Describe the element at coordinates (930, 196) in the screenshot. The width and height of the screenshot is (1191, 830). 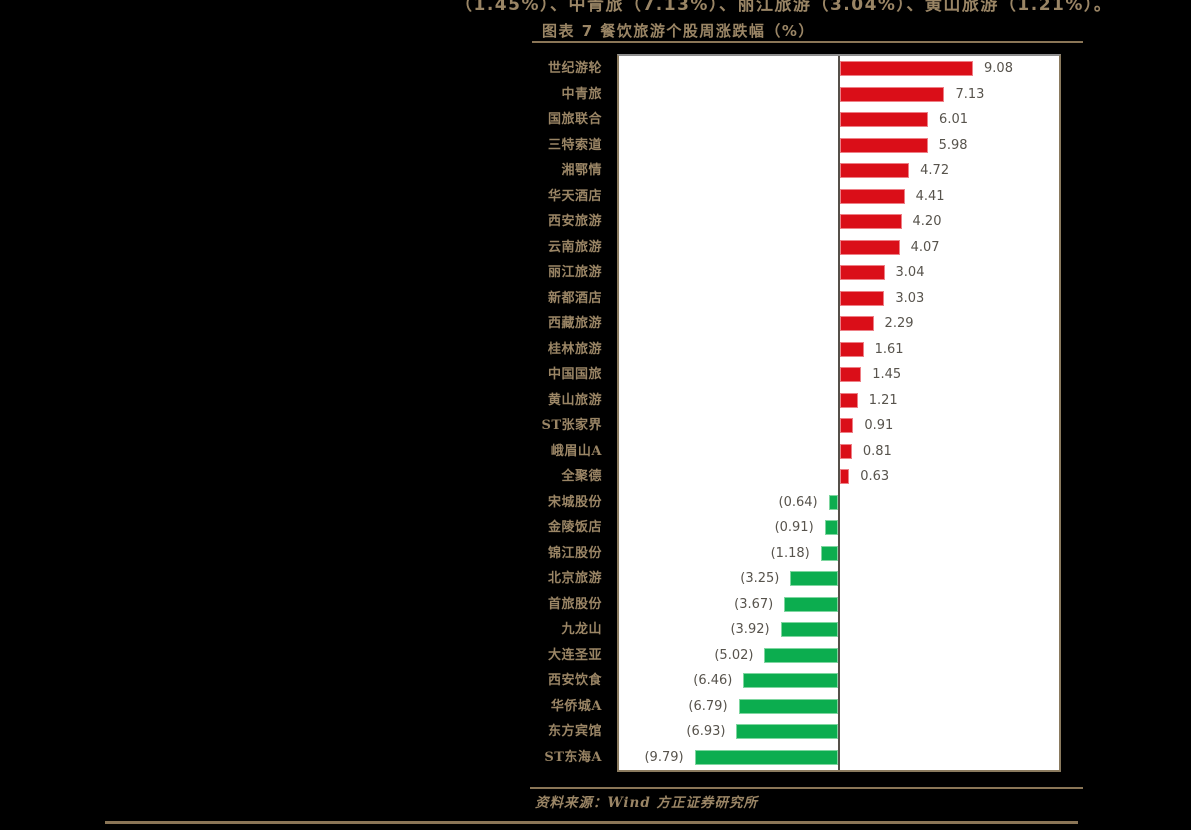
I see `bar-value-label: 4.41` at that location.